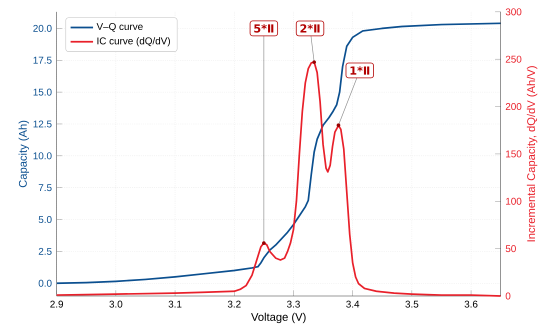 This screenshot has width=550, height=336. What do you see at coordinates (24, 153) in the screenshot?
I see `y-axis-title: Capacity (Ah)` at bounding box center [24, 153].